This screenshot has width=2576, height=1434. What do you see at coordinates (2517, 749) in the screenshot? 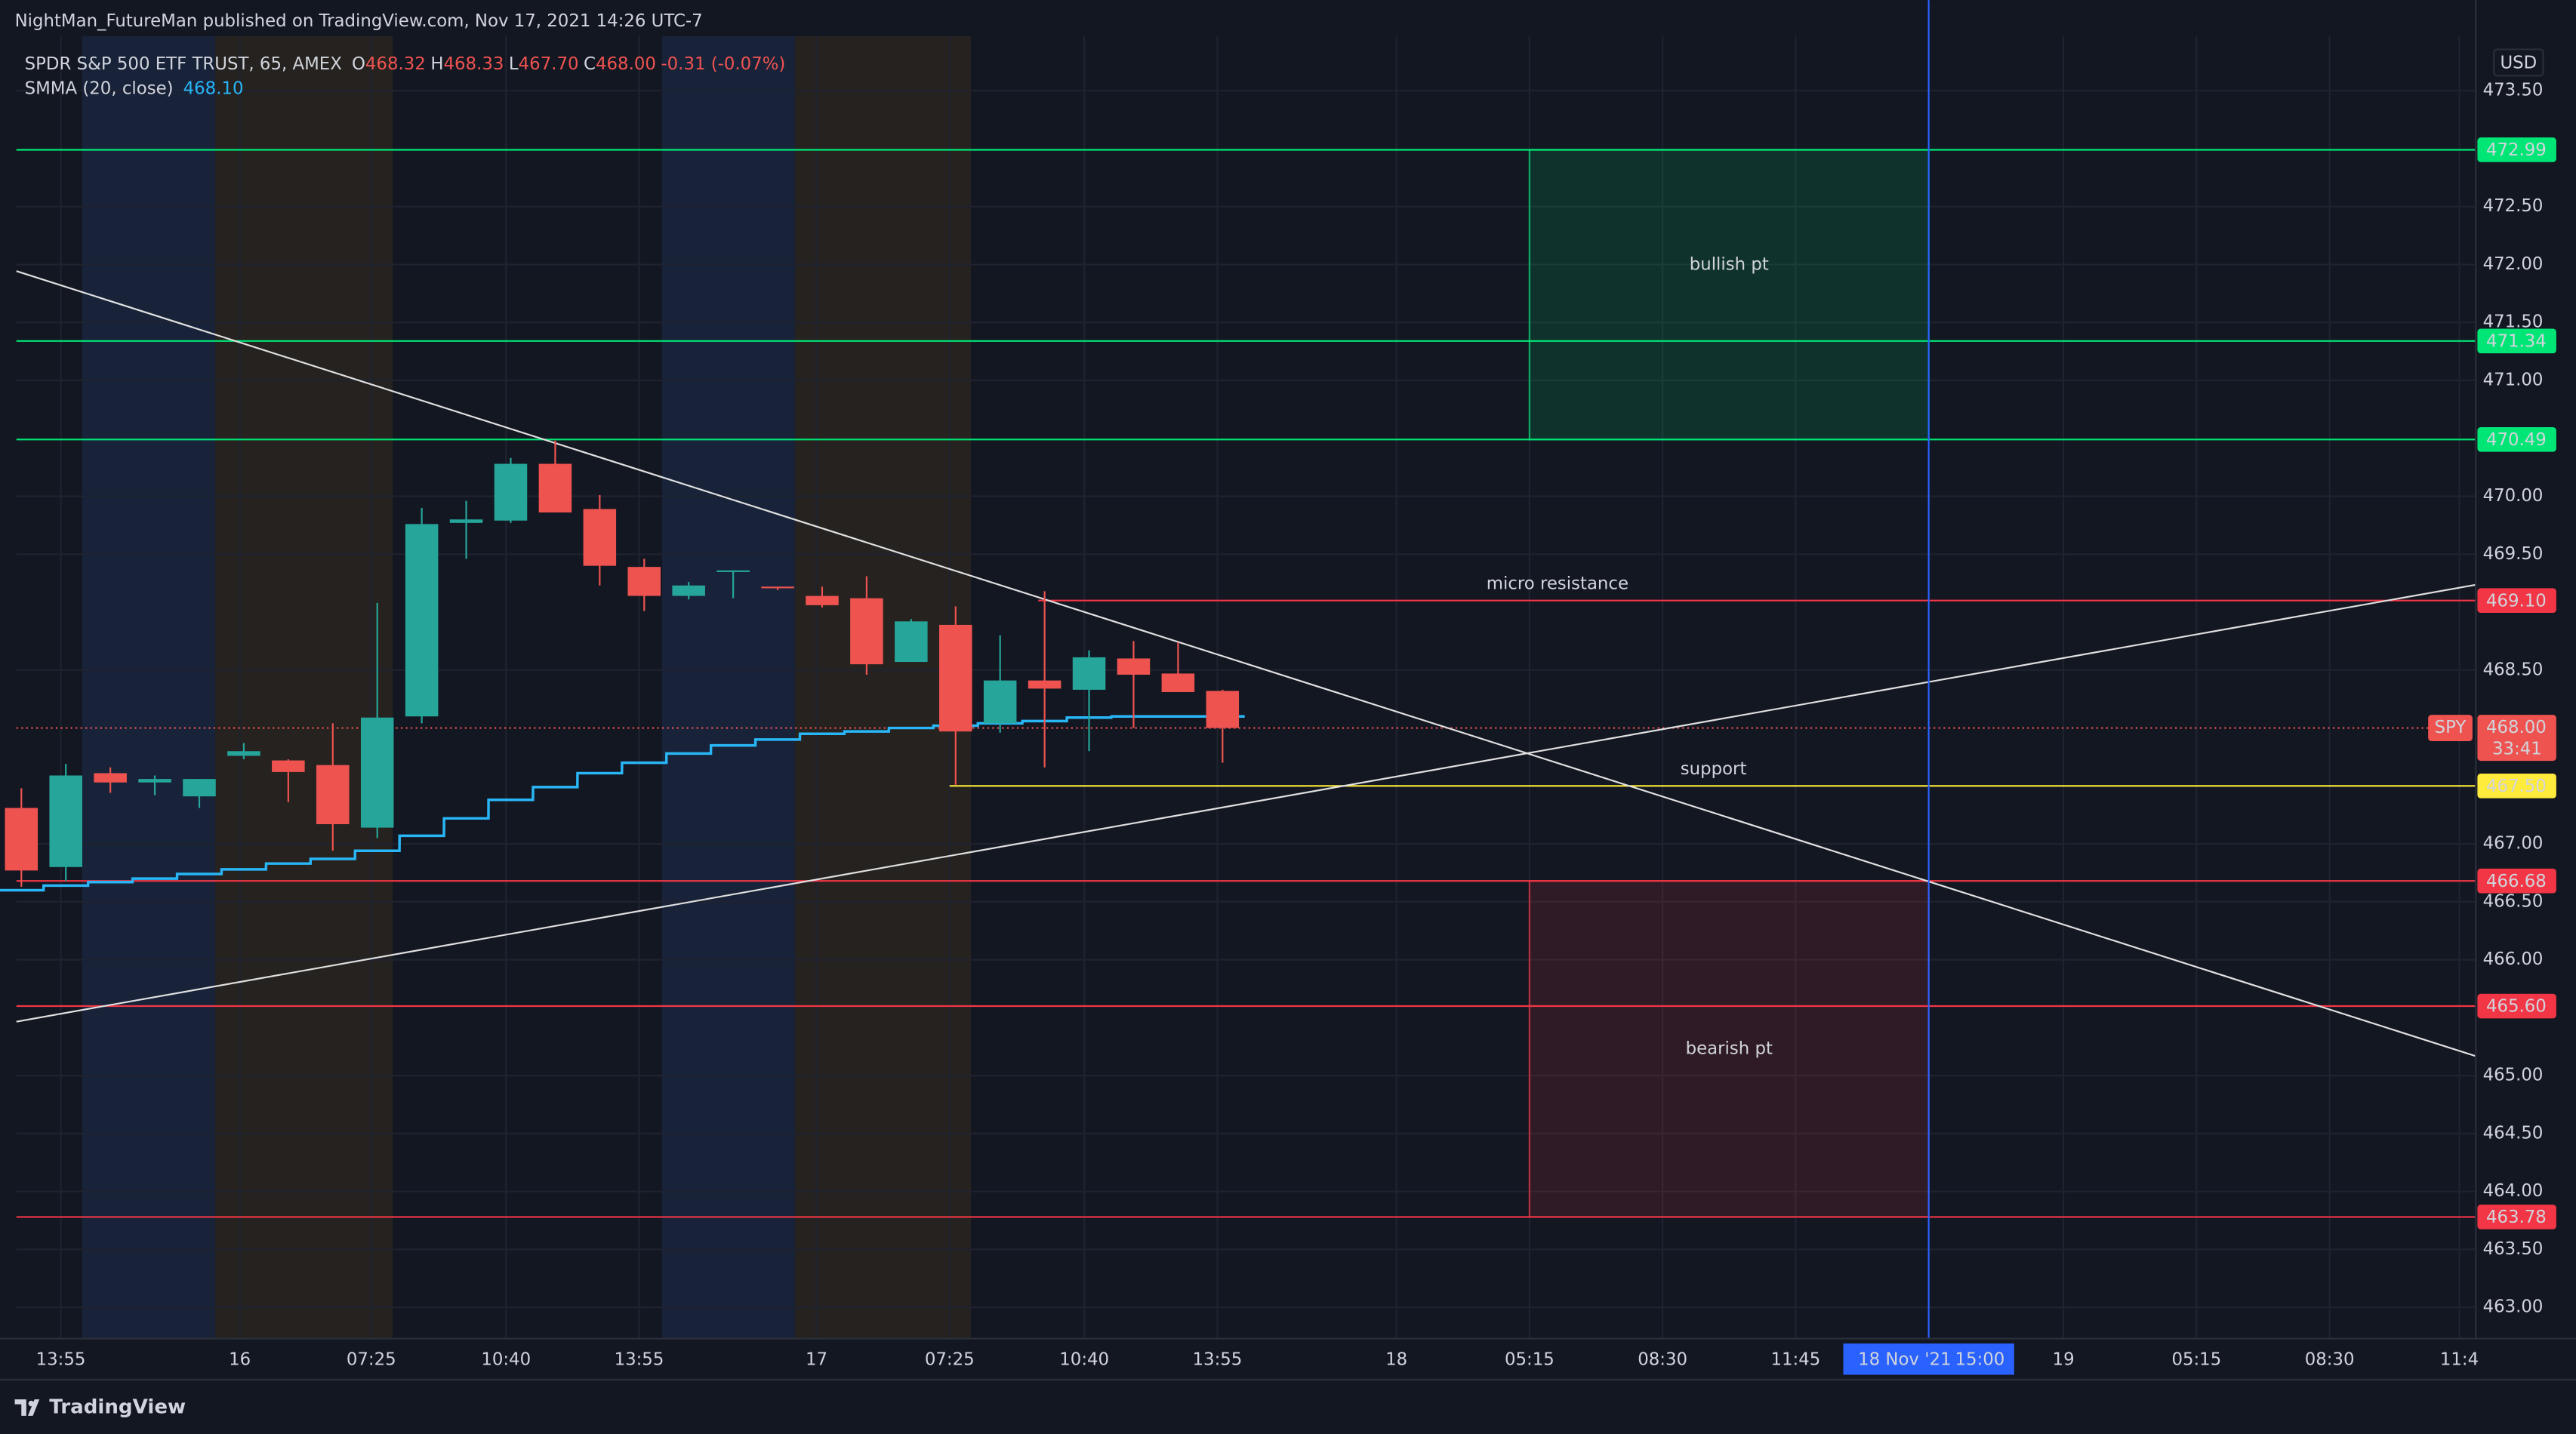
I see `countdown: 33:41` at bounding box center [2517, 749].